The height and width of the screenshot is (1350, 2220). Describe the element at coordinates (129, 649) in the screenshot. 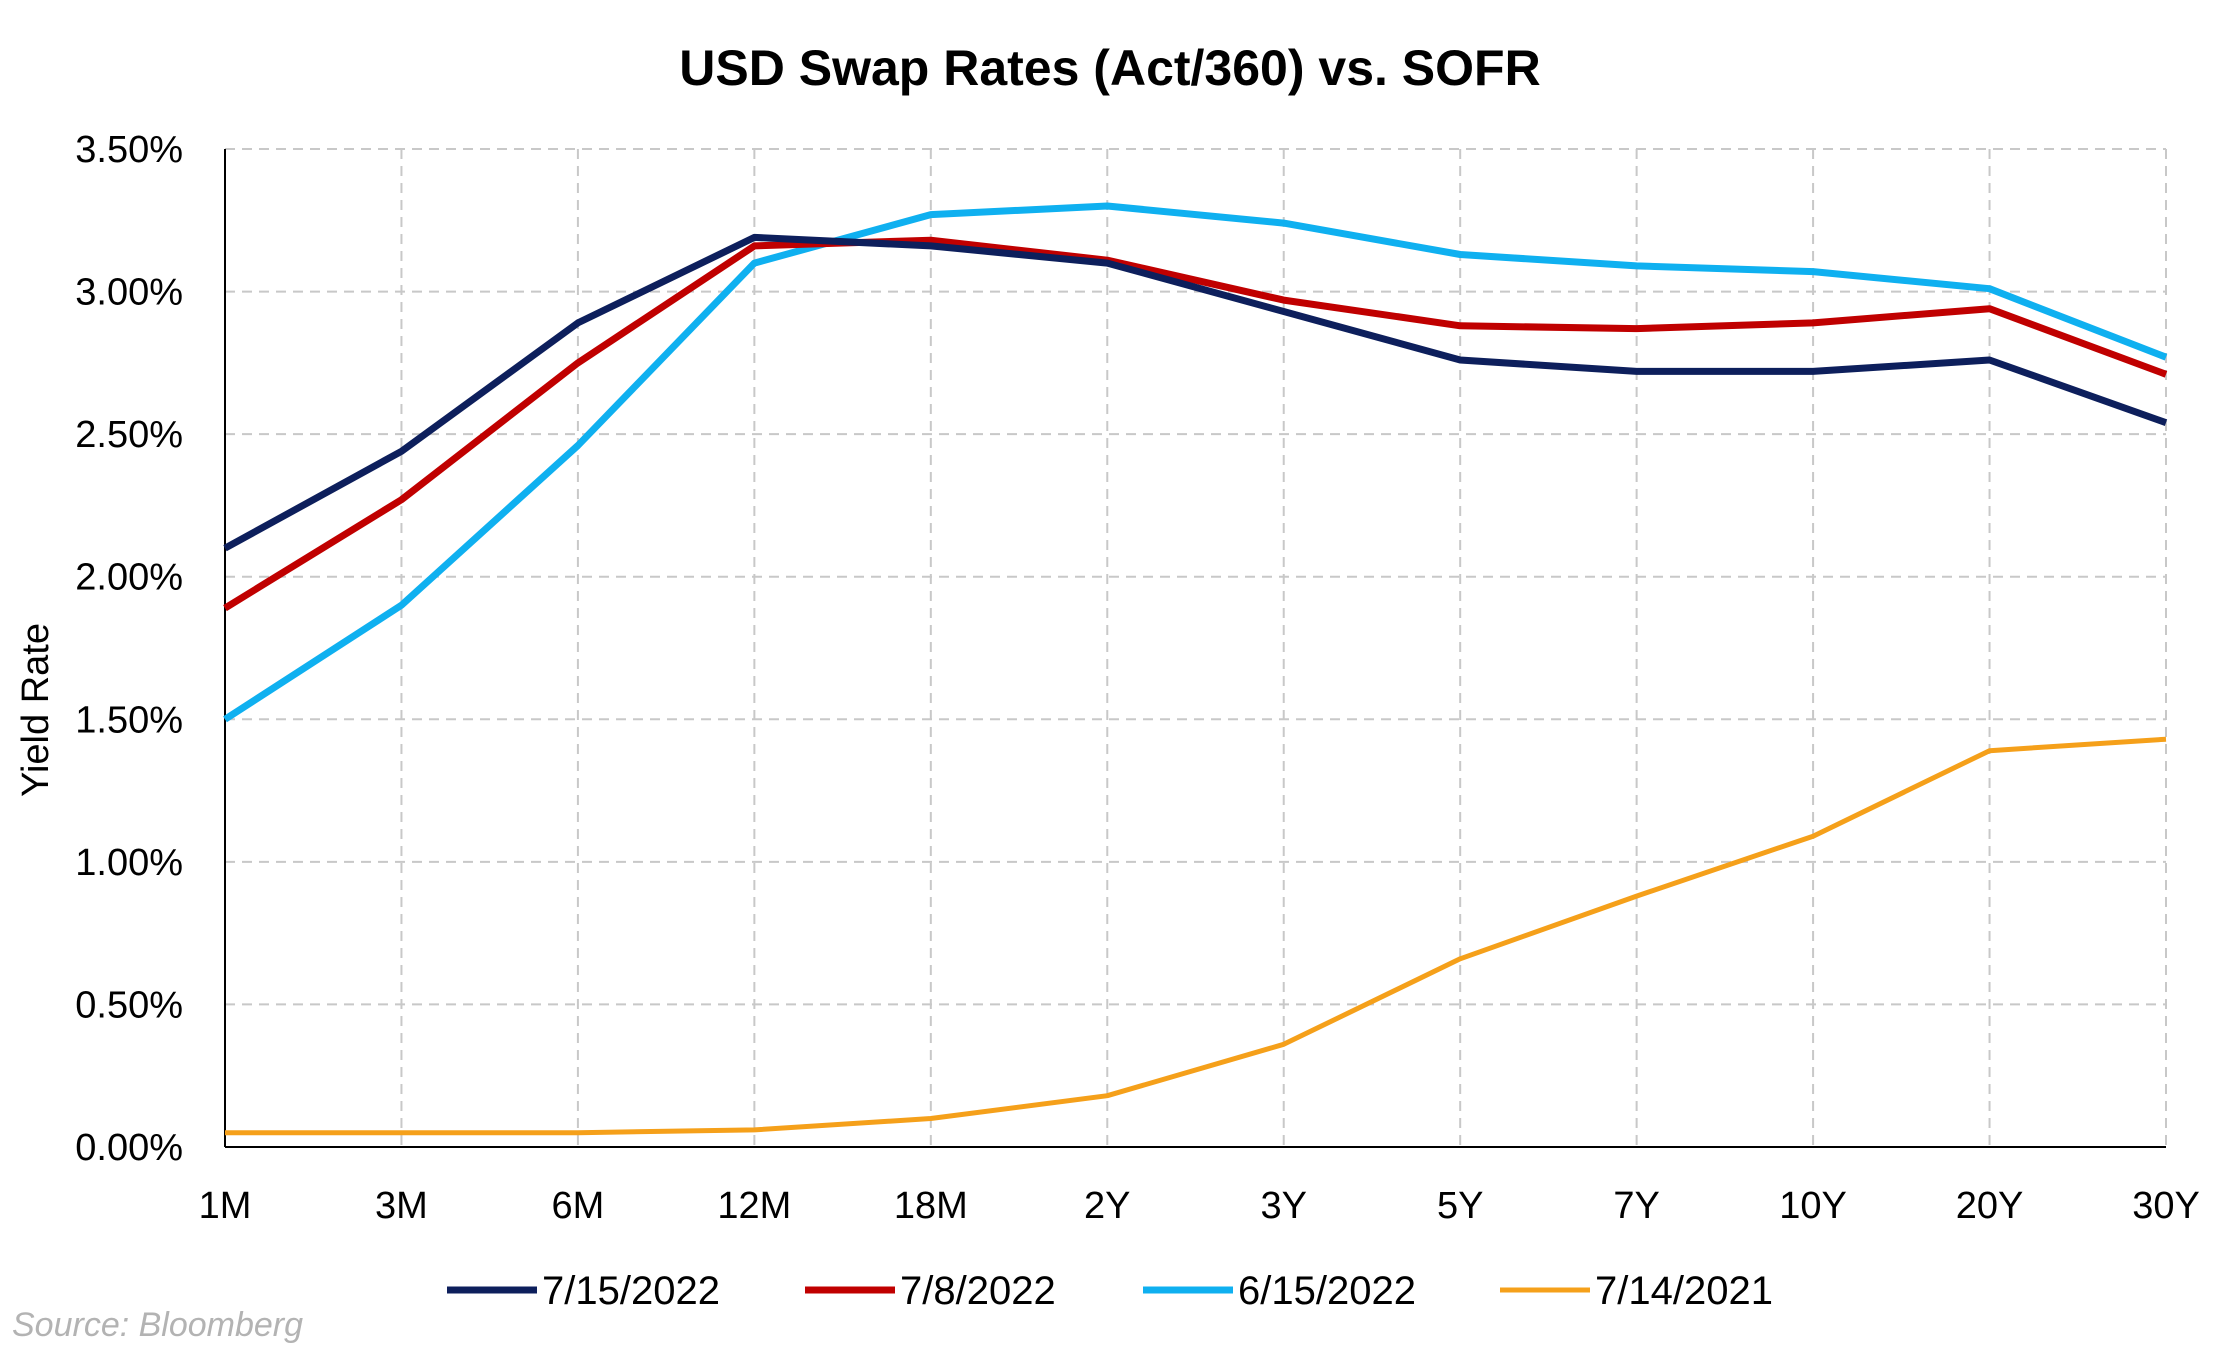

I see `y-tick-labels: 0.00% 0.50% 1.00% 1.50% 2.00% 2.50% 3.00% 3.50%` at that location.